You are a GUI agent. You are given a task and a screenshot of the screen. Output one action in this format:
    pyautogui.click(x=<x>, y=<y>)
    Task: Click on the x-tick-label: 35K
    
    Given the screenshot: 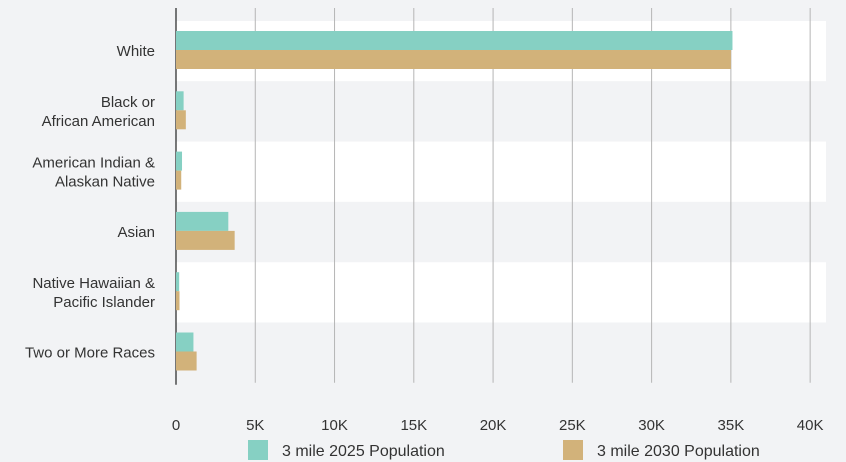 What is the action you would take?
    pyautogui.click(x=731, y=425)
    